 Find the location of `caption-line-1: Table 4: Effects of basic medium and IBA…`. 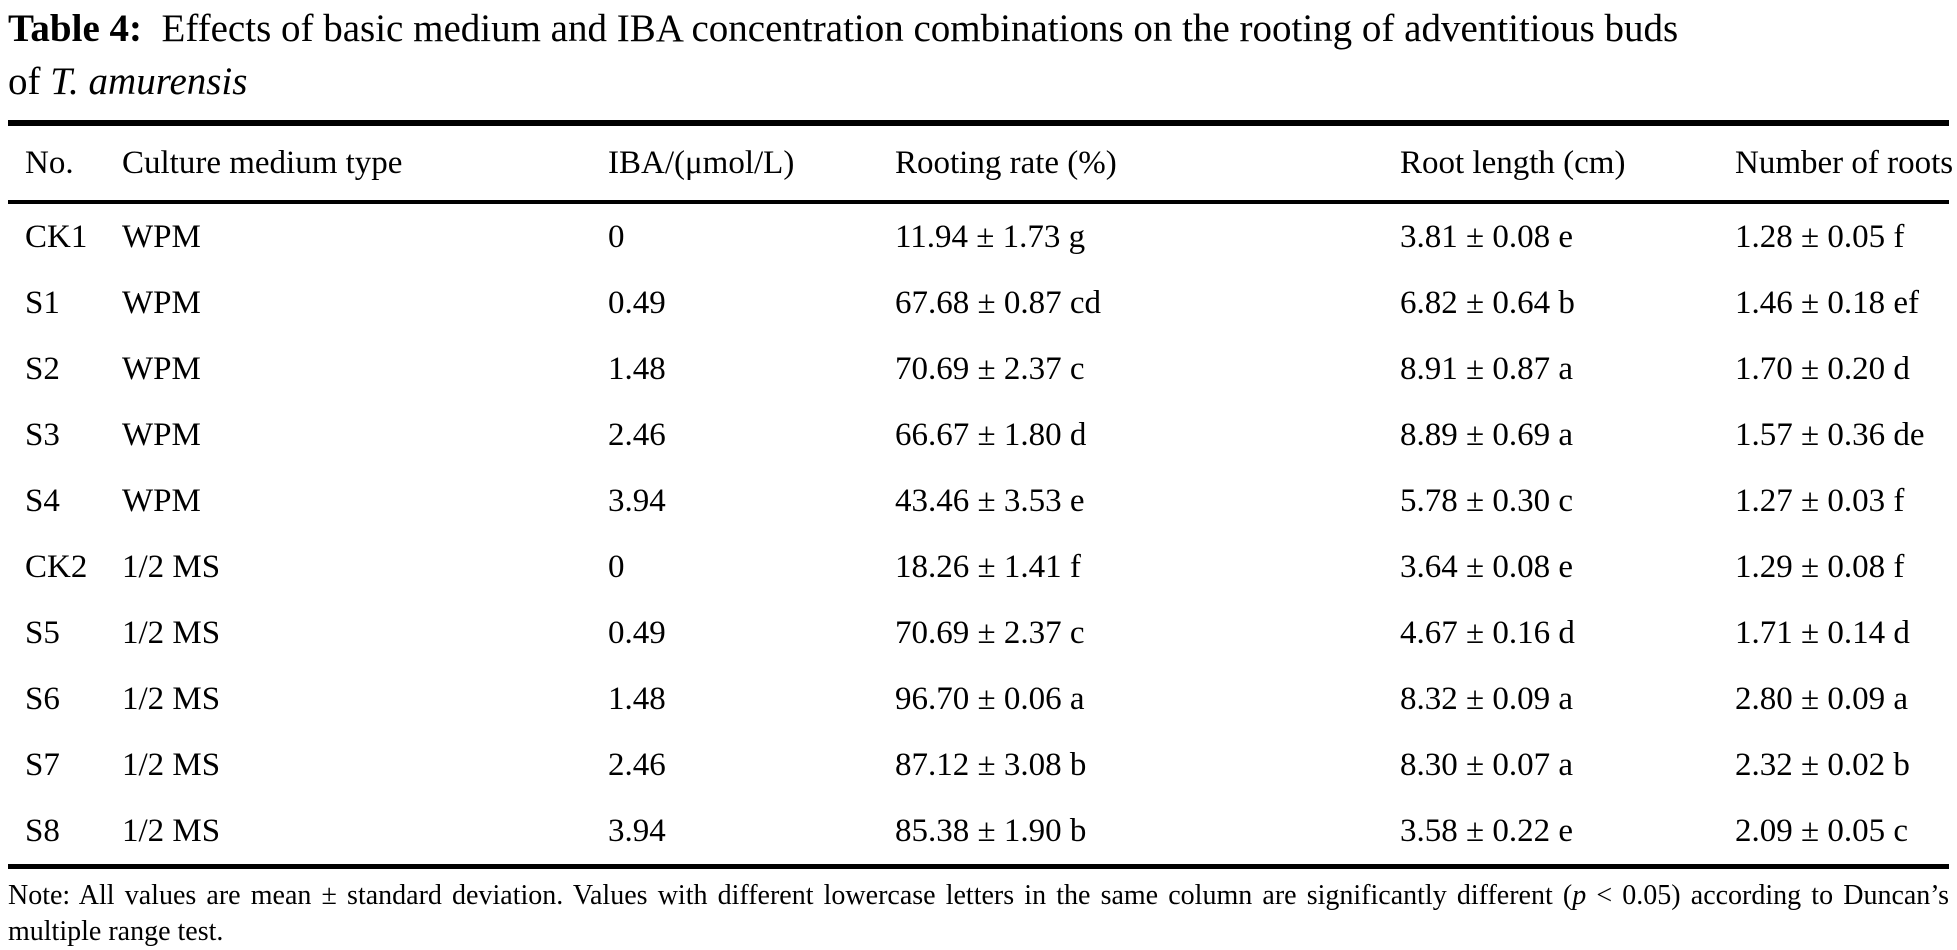

caption-line-1: Table 4: Effects of basic medium and IBA… is located at coordinates (978, 28).